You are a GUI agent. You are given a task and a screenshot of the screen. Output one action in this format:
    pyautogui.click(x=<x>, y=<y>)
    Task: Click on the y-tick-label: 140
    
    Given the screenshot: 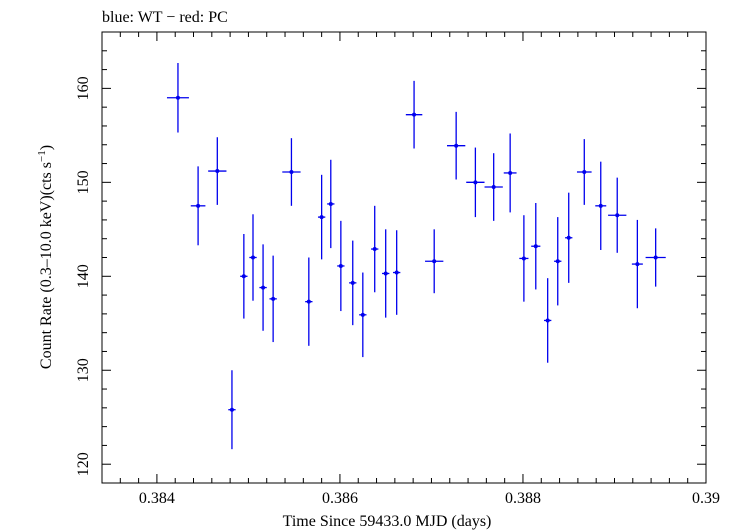 What is the action you would take?
    pyautogui.click(x=83, y=276)
    